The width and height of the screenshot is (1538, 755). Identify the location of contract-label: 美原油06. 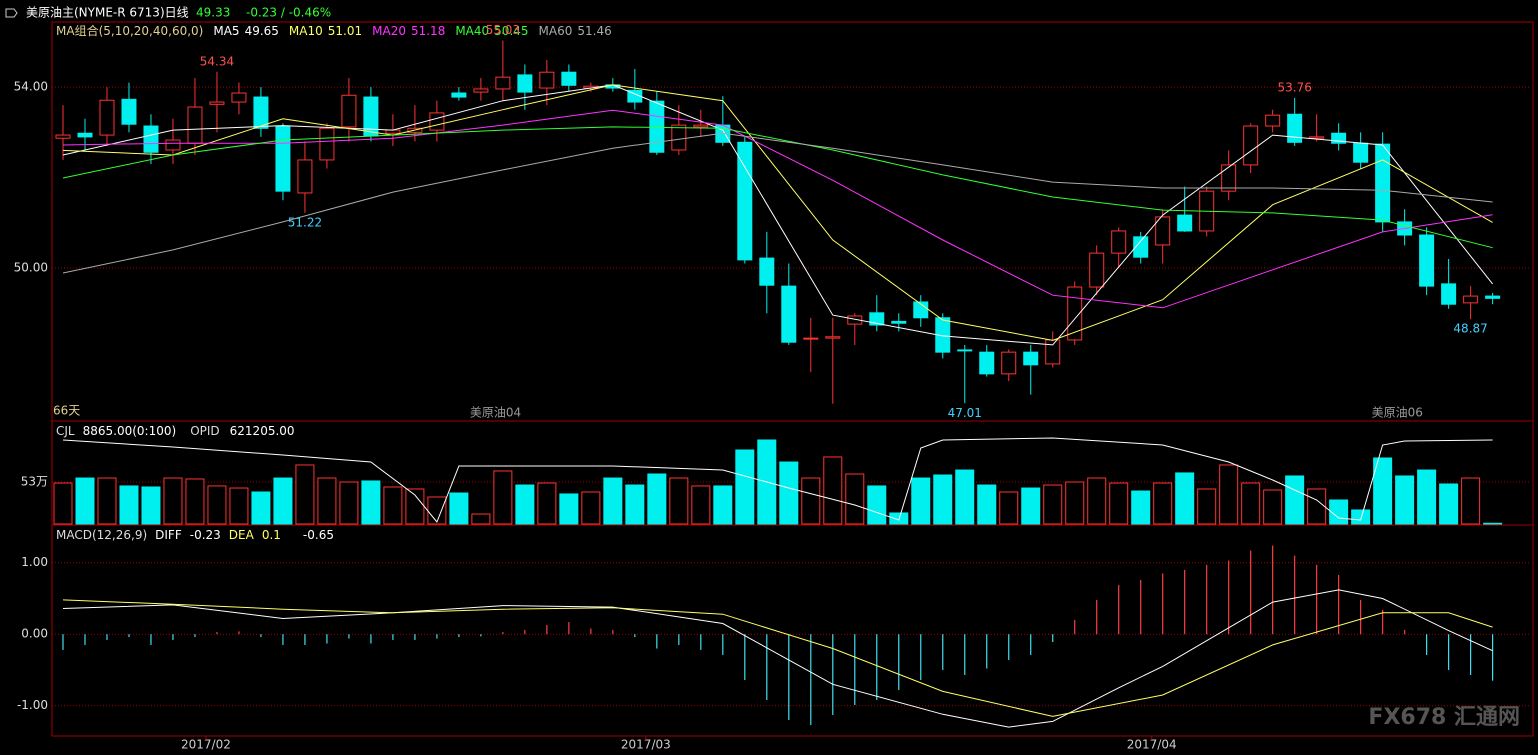
(1397, 413).